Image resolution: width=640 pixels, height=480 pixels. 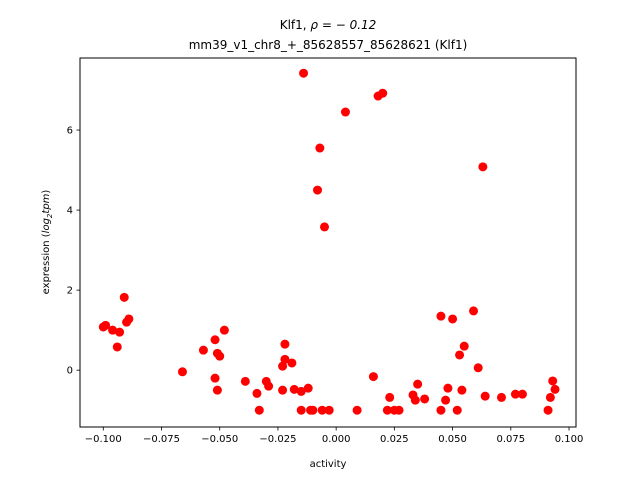 I want to click on x-tick-label: −0.025, so click(x=277, y=439).